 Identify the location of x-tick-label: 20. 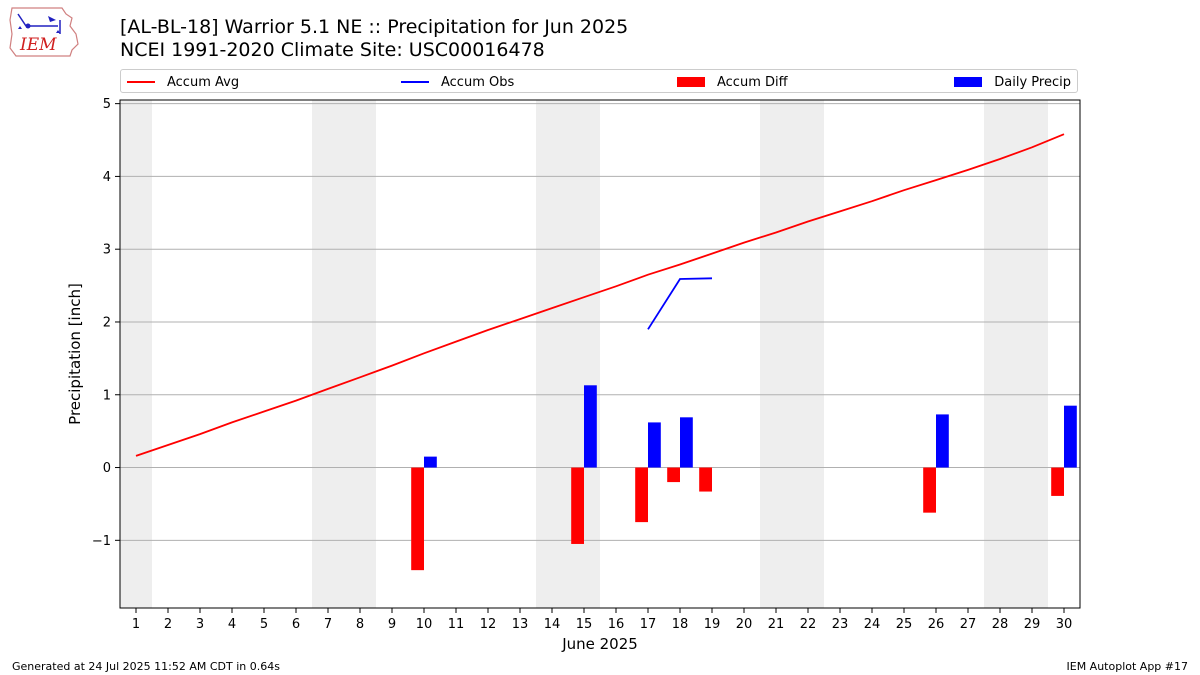
(744, 624).